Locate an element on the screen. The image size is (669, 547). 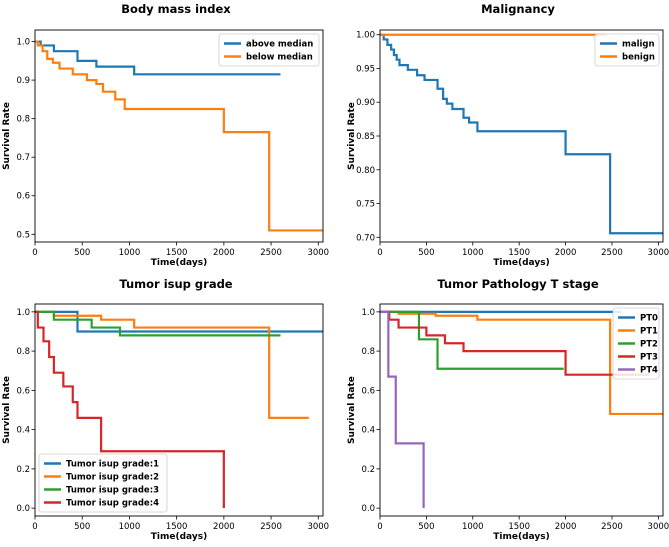
legend-label: benign is located at coordinates (638, 58).